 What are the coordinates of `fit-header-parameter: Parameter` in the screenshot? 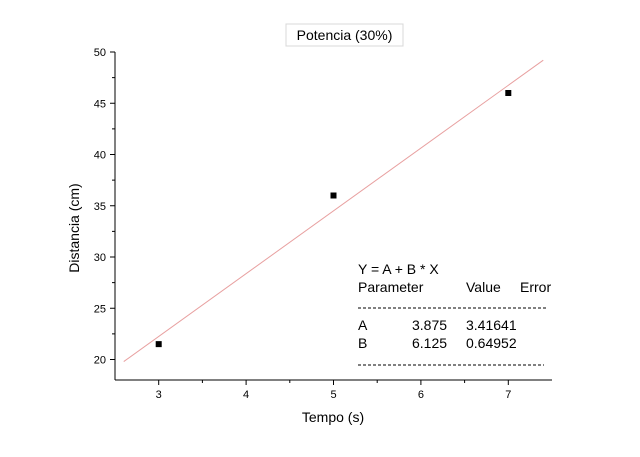 It's located at (391, 287).